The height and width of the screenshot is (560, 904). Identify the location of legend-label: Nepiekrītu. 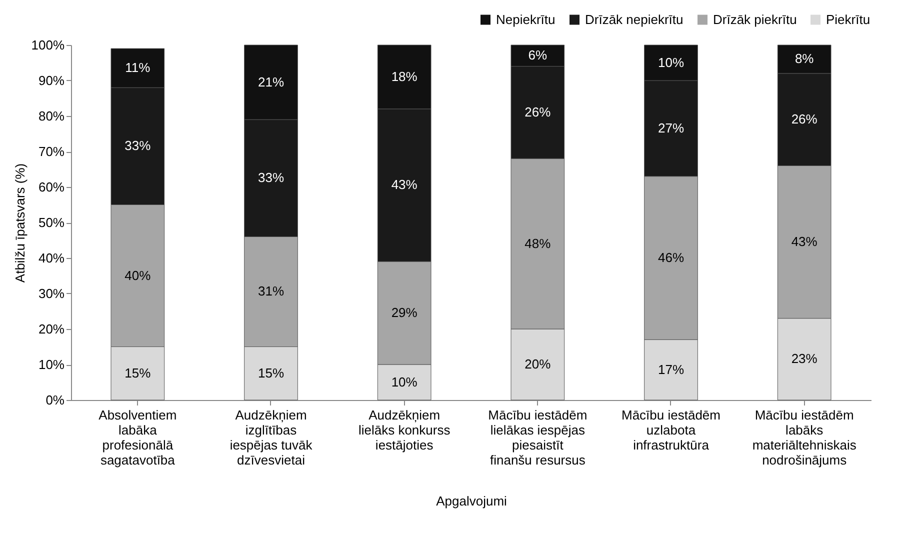
(526, 19).